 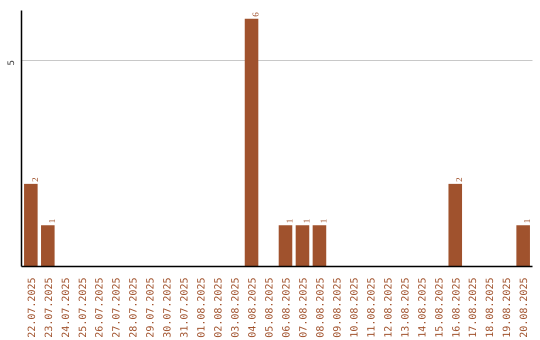 What do you see at coordinates (253, 307) in the screenshot?
I see `x-tick-label: 04.08.2025` at bounding box center [253, 307].